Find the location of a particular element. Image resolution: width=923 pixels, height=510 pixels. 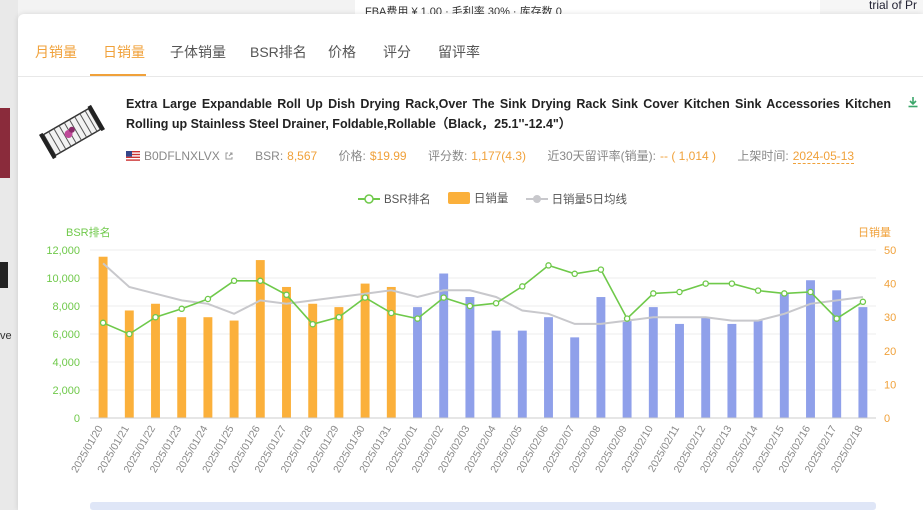

tab-monthly-sales: 月销量 is located at coordinates (56, 52).